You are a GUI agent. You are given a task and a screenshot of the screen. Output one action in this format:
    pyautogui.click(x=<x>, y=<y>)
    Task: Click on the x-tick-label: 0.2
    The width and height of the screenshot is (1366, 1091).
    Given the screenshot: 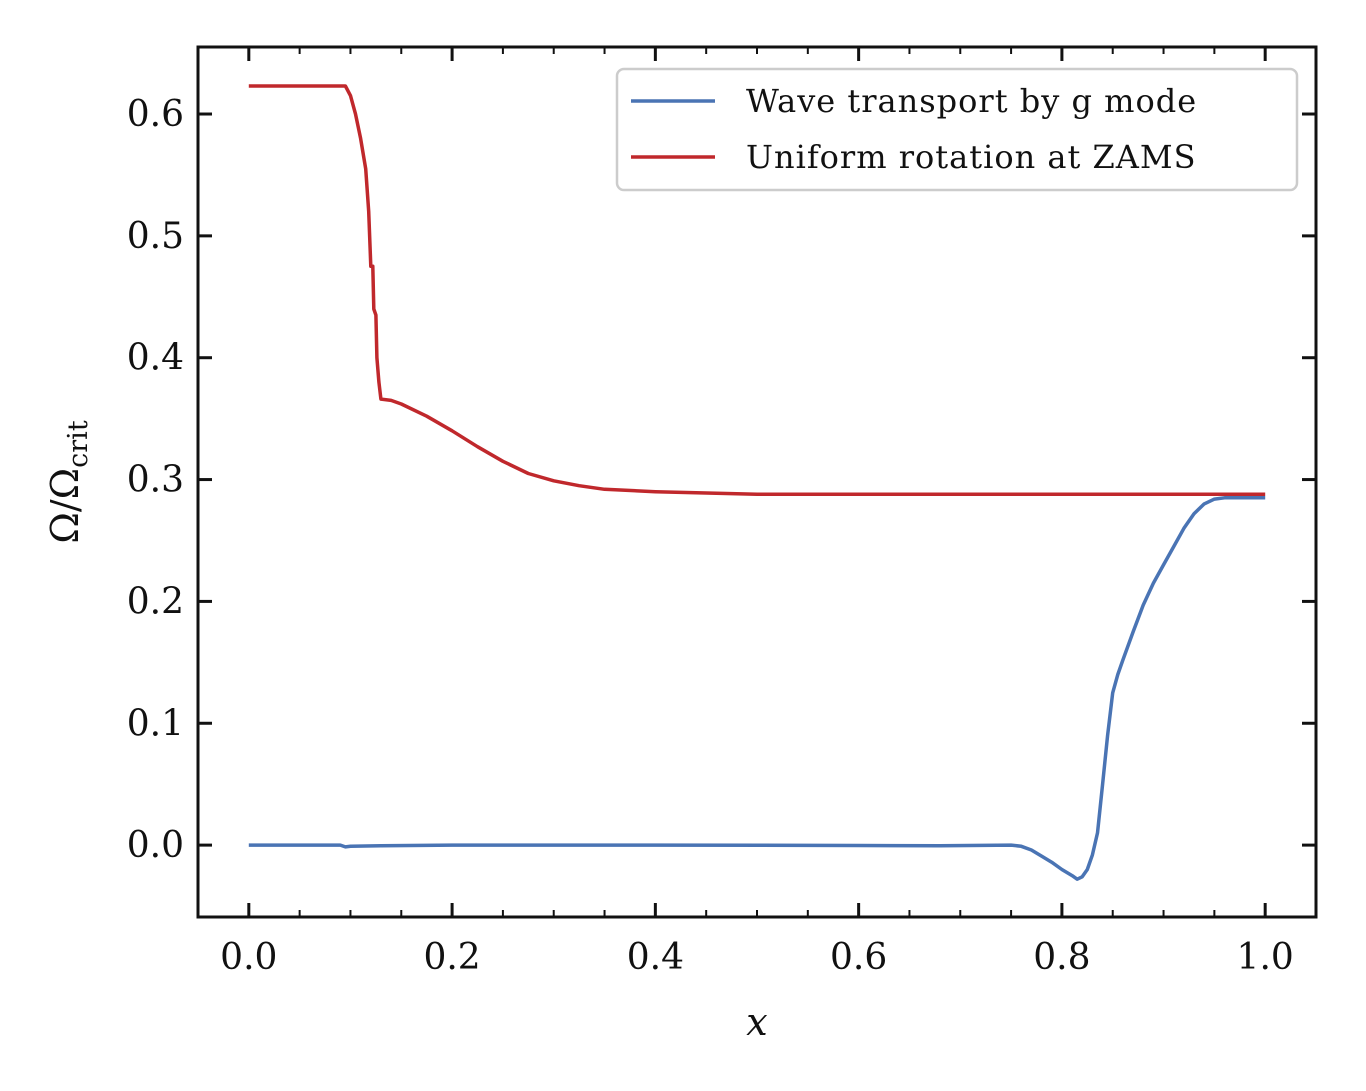 What is the action you would take?
    pyautogui.click(x=451, y=957)
    